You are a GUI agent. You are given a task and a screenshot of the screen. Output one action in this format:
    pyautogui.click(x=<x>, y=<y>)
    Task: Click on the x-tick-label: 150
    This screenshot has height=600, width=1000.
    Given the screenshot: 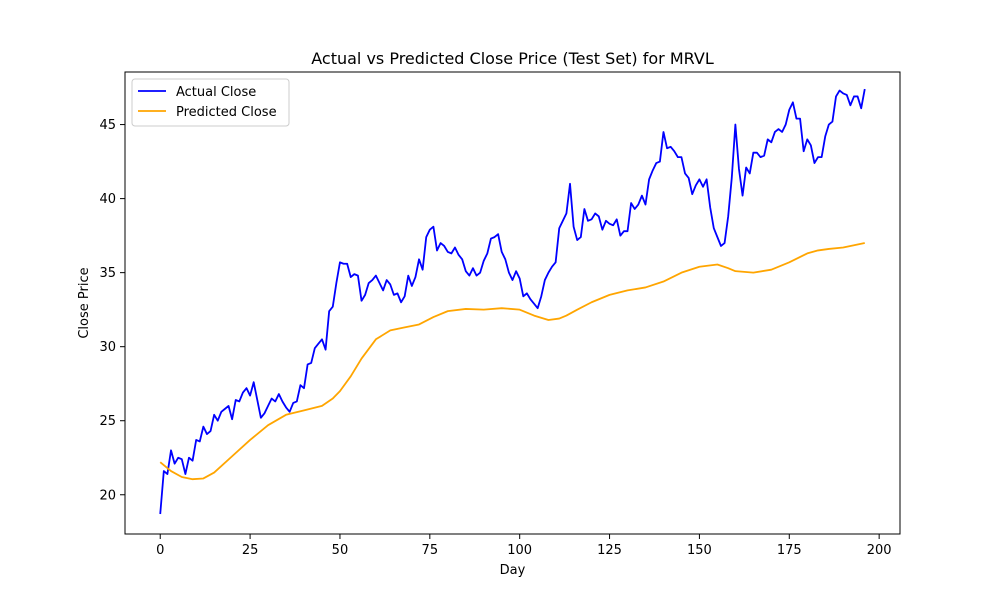 What is the action you would take?
    pyautogui.click(x=699, y=550)
    